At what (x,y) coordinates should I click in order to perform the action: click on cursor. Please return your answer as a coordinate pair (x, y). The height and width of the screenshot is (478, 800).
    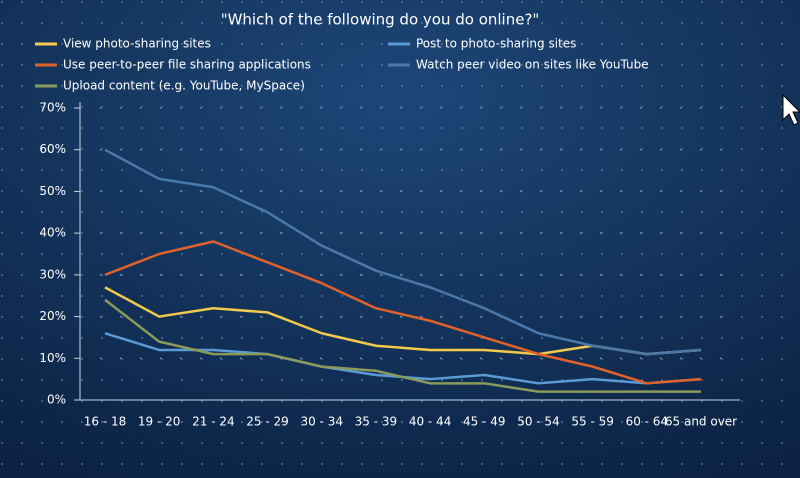
    Looking at the image, I should click on (791, 109).